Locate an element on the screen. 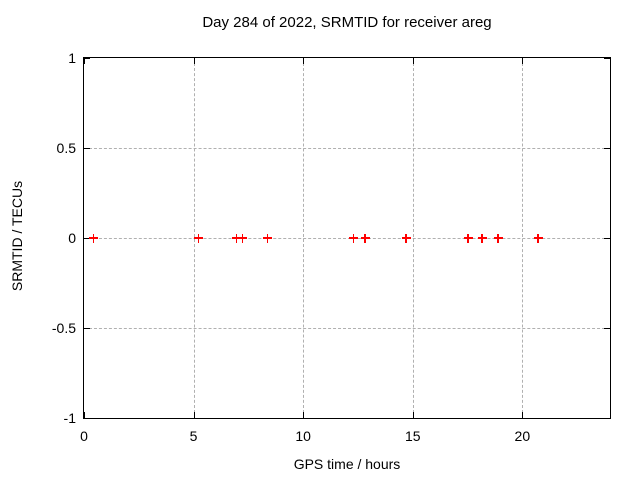 The width and height of the screenshot is (640, 480). y-tick-label: -0.5 is located at coordinates (63, 328).